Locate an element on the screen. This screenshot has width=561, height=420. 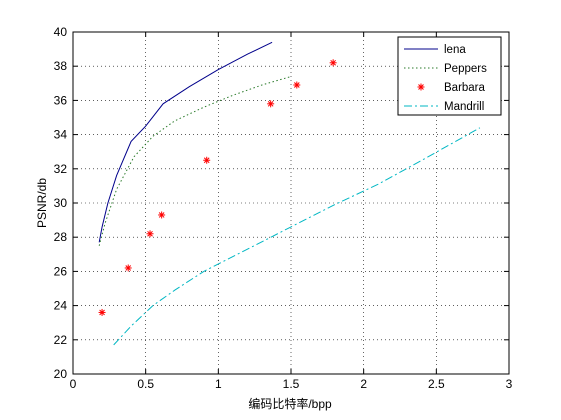
y-tick-label: 40 is located at coordinates (61, 32).